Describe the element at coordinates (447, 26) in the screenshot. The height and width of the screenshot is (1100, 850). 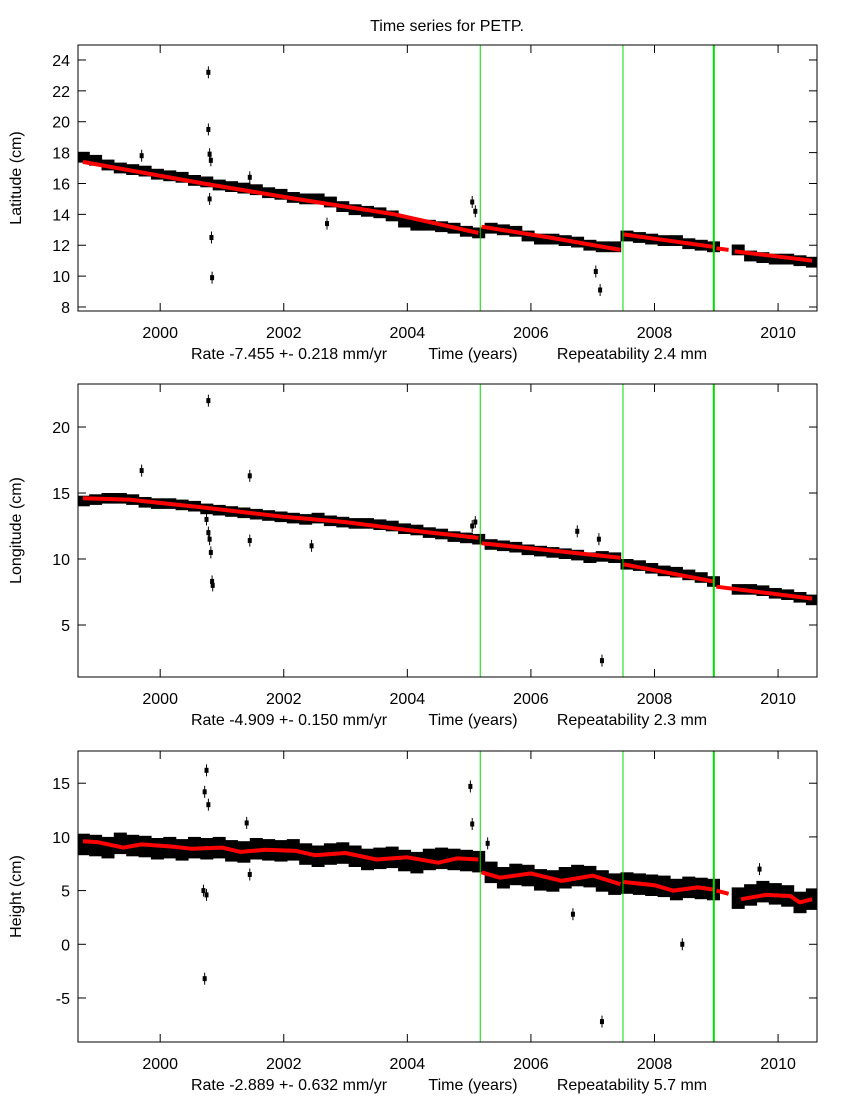
I see `chart-title: Time series for PETP.` at that location.